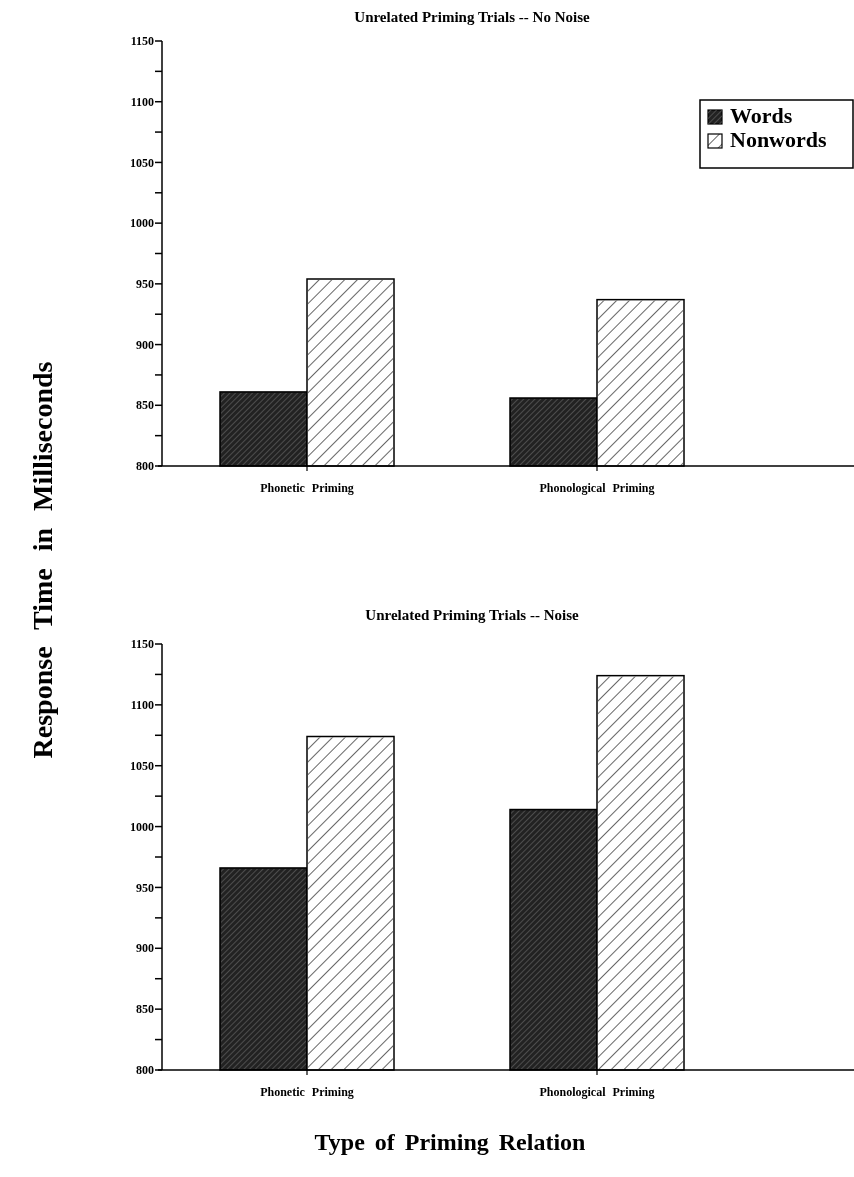  Describe the element at coordinates (472, 17) in the screenshot. I see `chart-title: Unrelated Priming Trials -- No Noise` at that location.